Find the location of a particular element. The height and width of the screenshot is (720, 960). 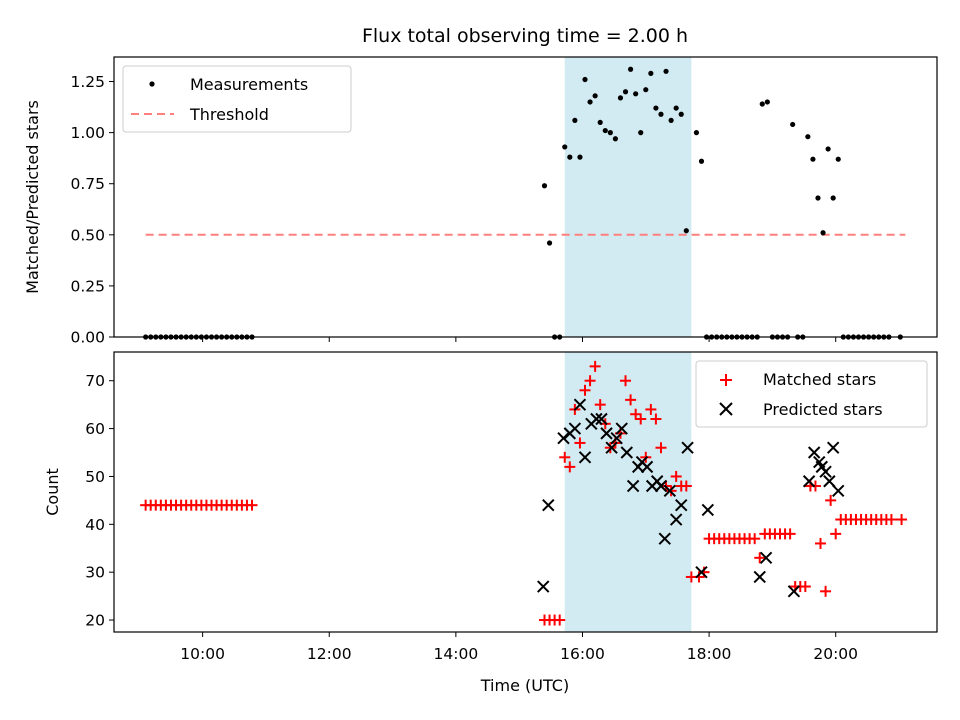

legend-measurements-marker is located at coordinates (152, 84).